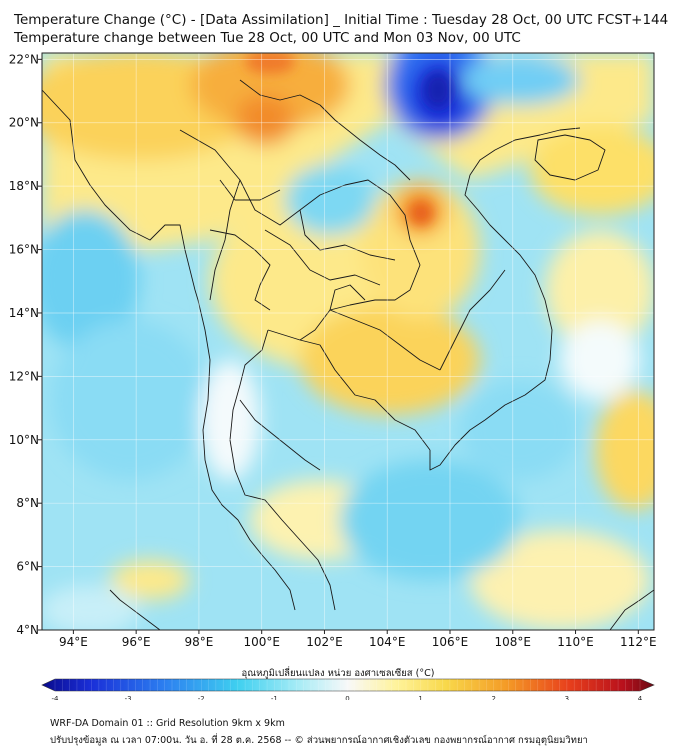 Image resolution: width=676 pixels, height=756 pixels. Describe the element at coordinates (631, 609) in the screenshot. I see `borneo-coast` at that location.